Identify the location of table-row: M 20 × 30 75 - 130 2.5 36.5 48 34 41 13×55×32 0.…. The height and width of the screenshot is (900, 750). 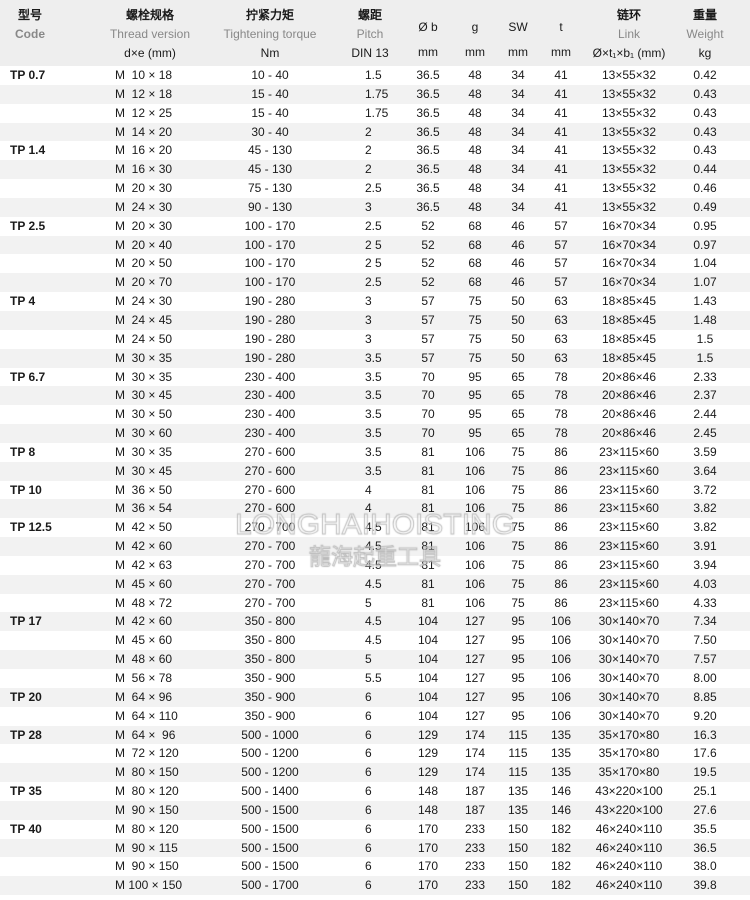
(375, 188).